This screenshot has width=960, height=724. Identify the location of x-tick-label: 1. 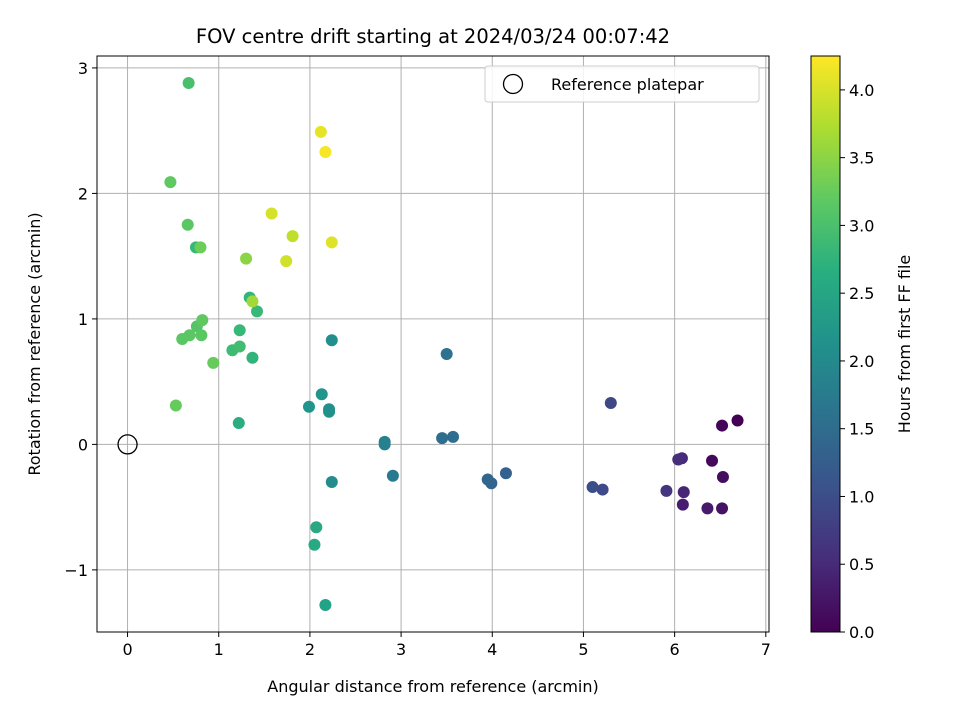
(219, 649).